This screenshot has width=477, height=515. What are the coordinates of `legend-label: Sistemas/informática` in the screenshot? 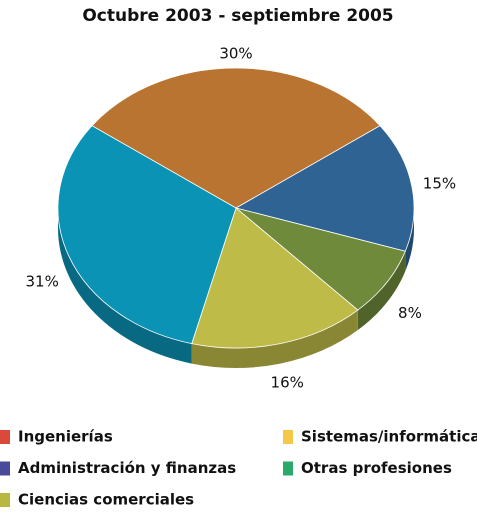 It's located at (389, 437).